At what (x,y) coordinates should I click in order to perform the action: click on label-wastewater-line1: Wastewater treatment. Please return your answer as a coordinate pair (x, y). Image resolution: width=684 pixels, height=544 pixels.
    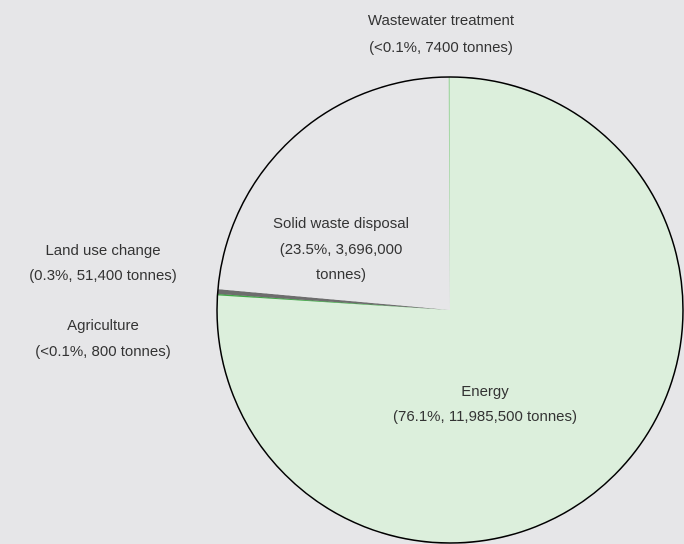
    Looking at the image, I should click on (441, 20).